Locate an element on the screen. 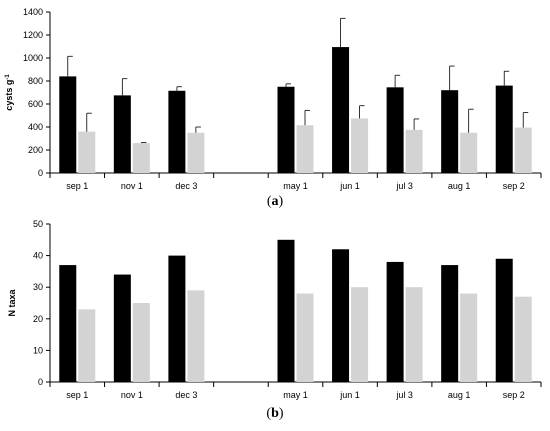  y-tick-label: 1400 is located at coordinates (33, 12).